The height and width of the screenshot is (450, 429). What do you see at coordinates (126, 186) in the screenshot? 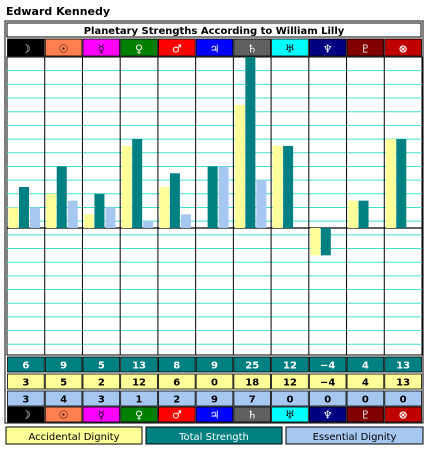
I see `bar-accidental-venus` at bounding box center [126, 186].